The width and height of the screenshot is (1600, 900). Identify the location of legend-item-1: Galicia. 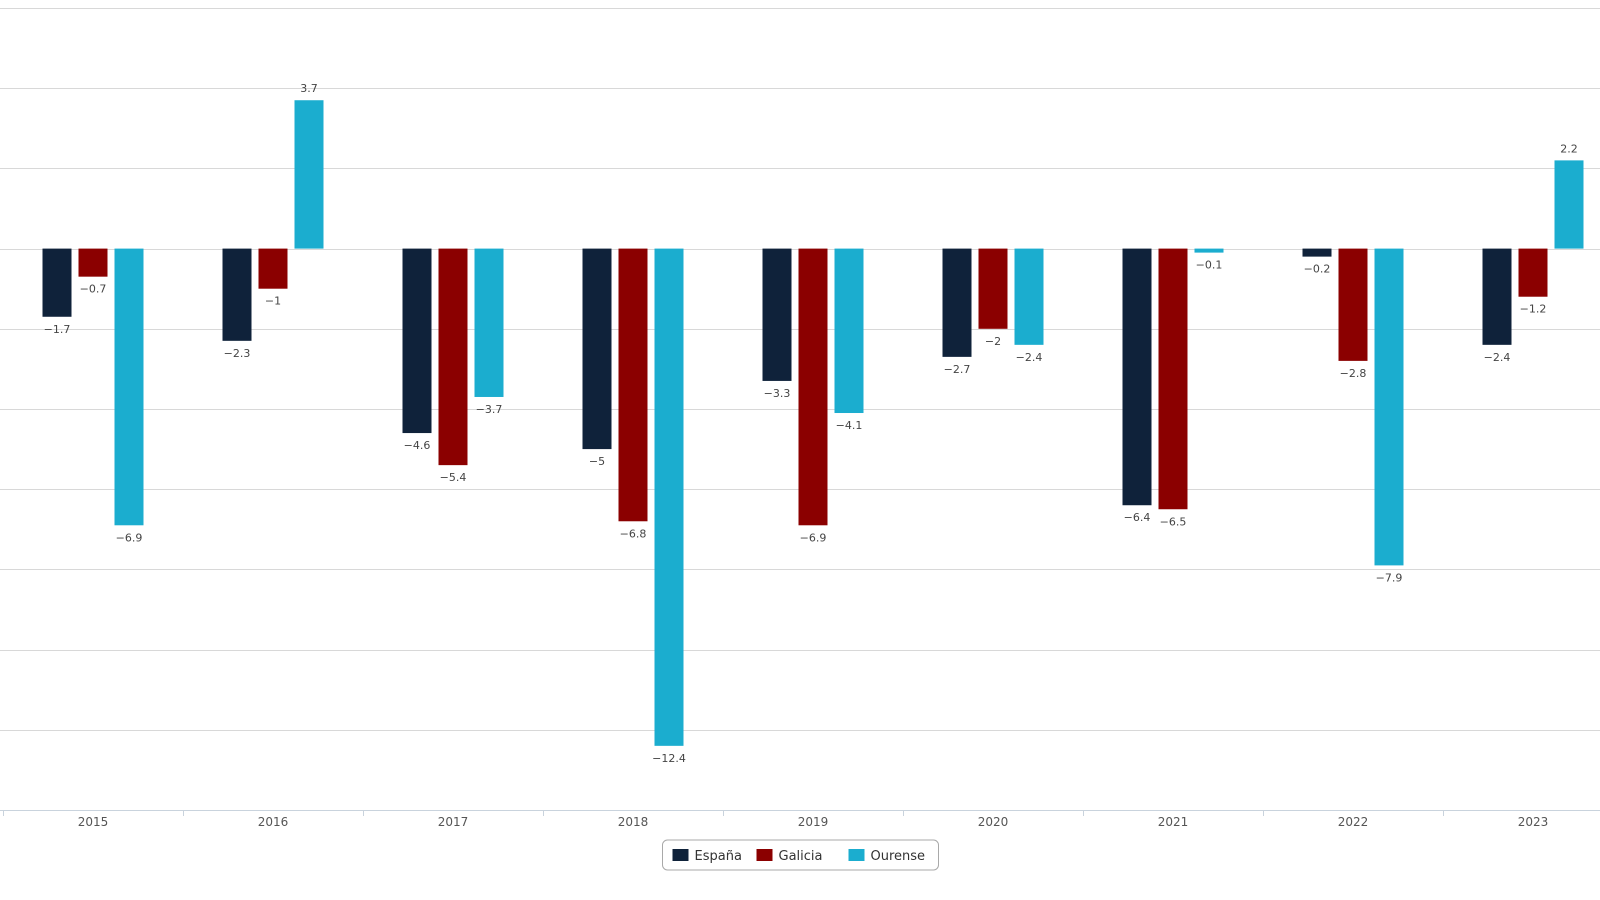
(801, 856).